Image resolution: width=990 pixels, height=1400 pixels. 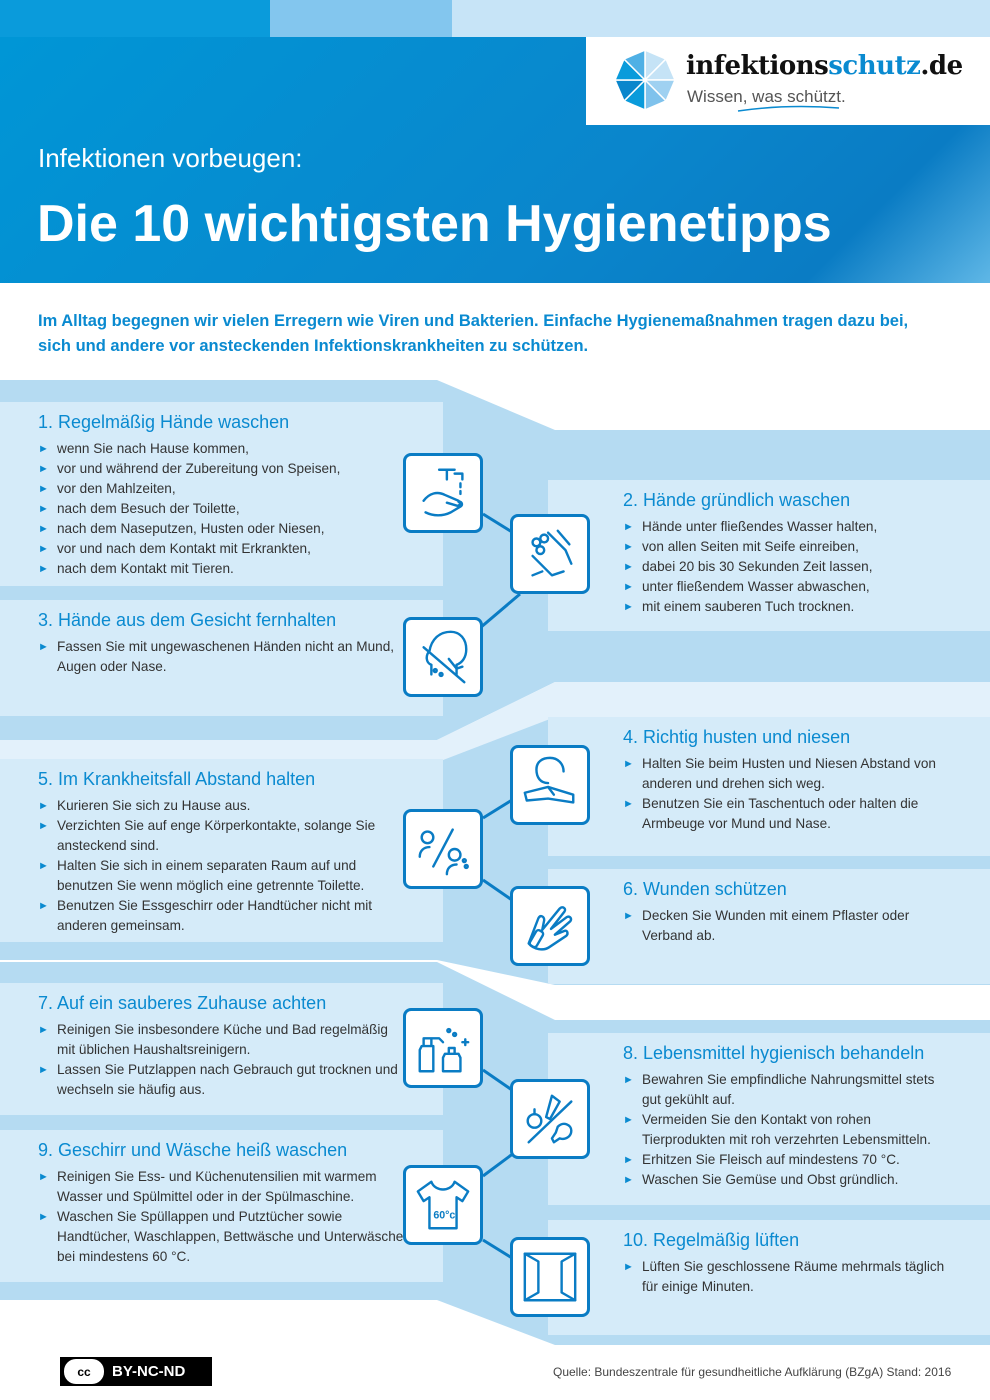 What do you see at coordinates (774, 1053) in the screenshot?
I see `tip-title: 8. Lebensmittel hygienisch behandeln` at bounding box center [774, 1053].